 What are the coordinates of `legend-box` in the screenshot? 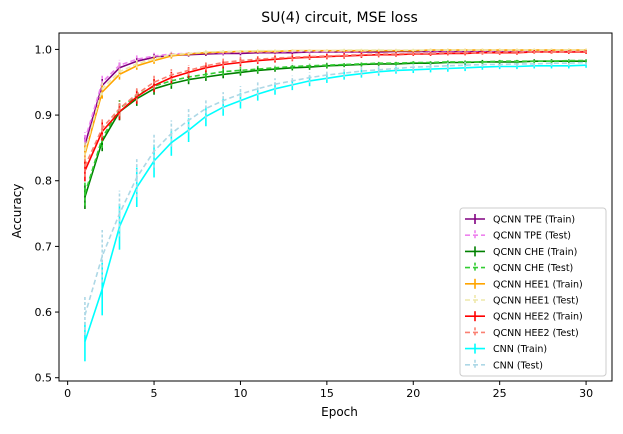 It's located at (533, 292).